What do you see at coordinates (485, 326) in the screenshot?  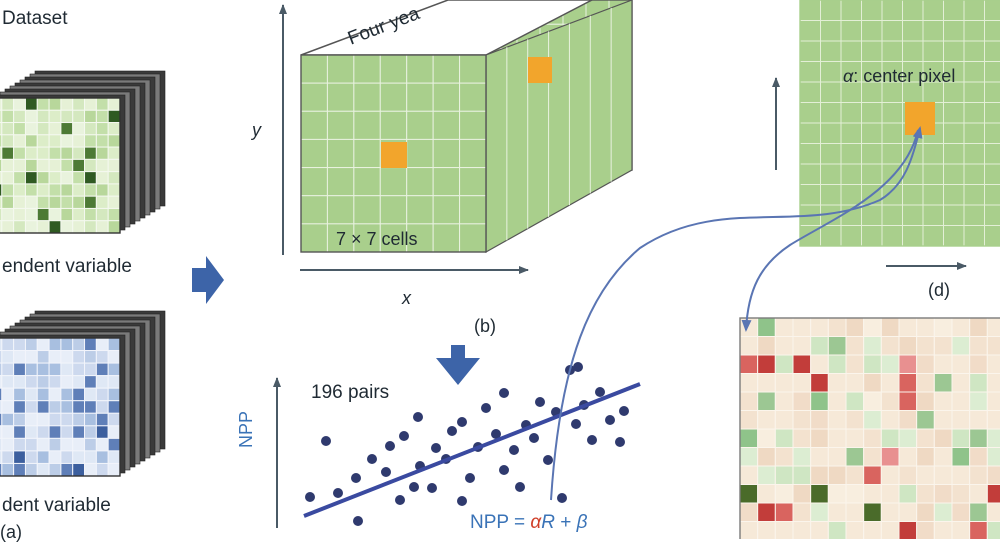 I see `panel-b-label: (b)` at bounding box center [485, 326].